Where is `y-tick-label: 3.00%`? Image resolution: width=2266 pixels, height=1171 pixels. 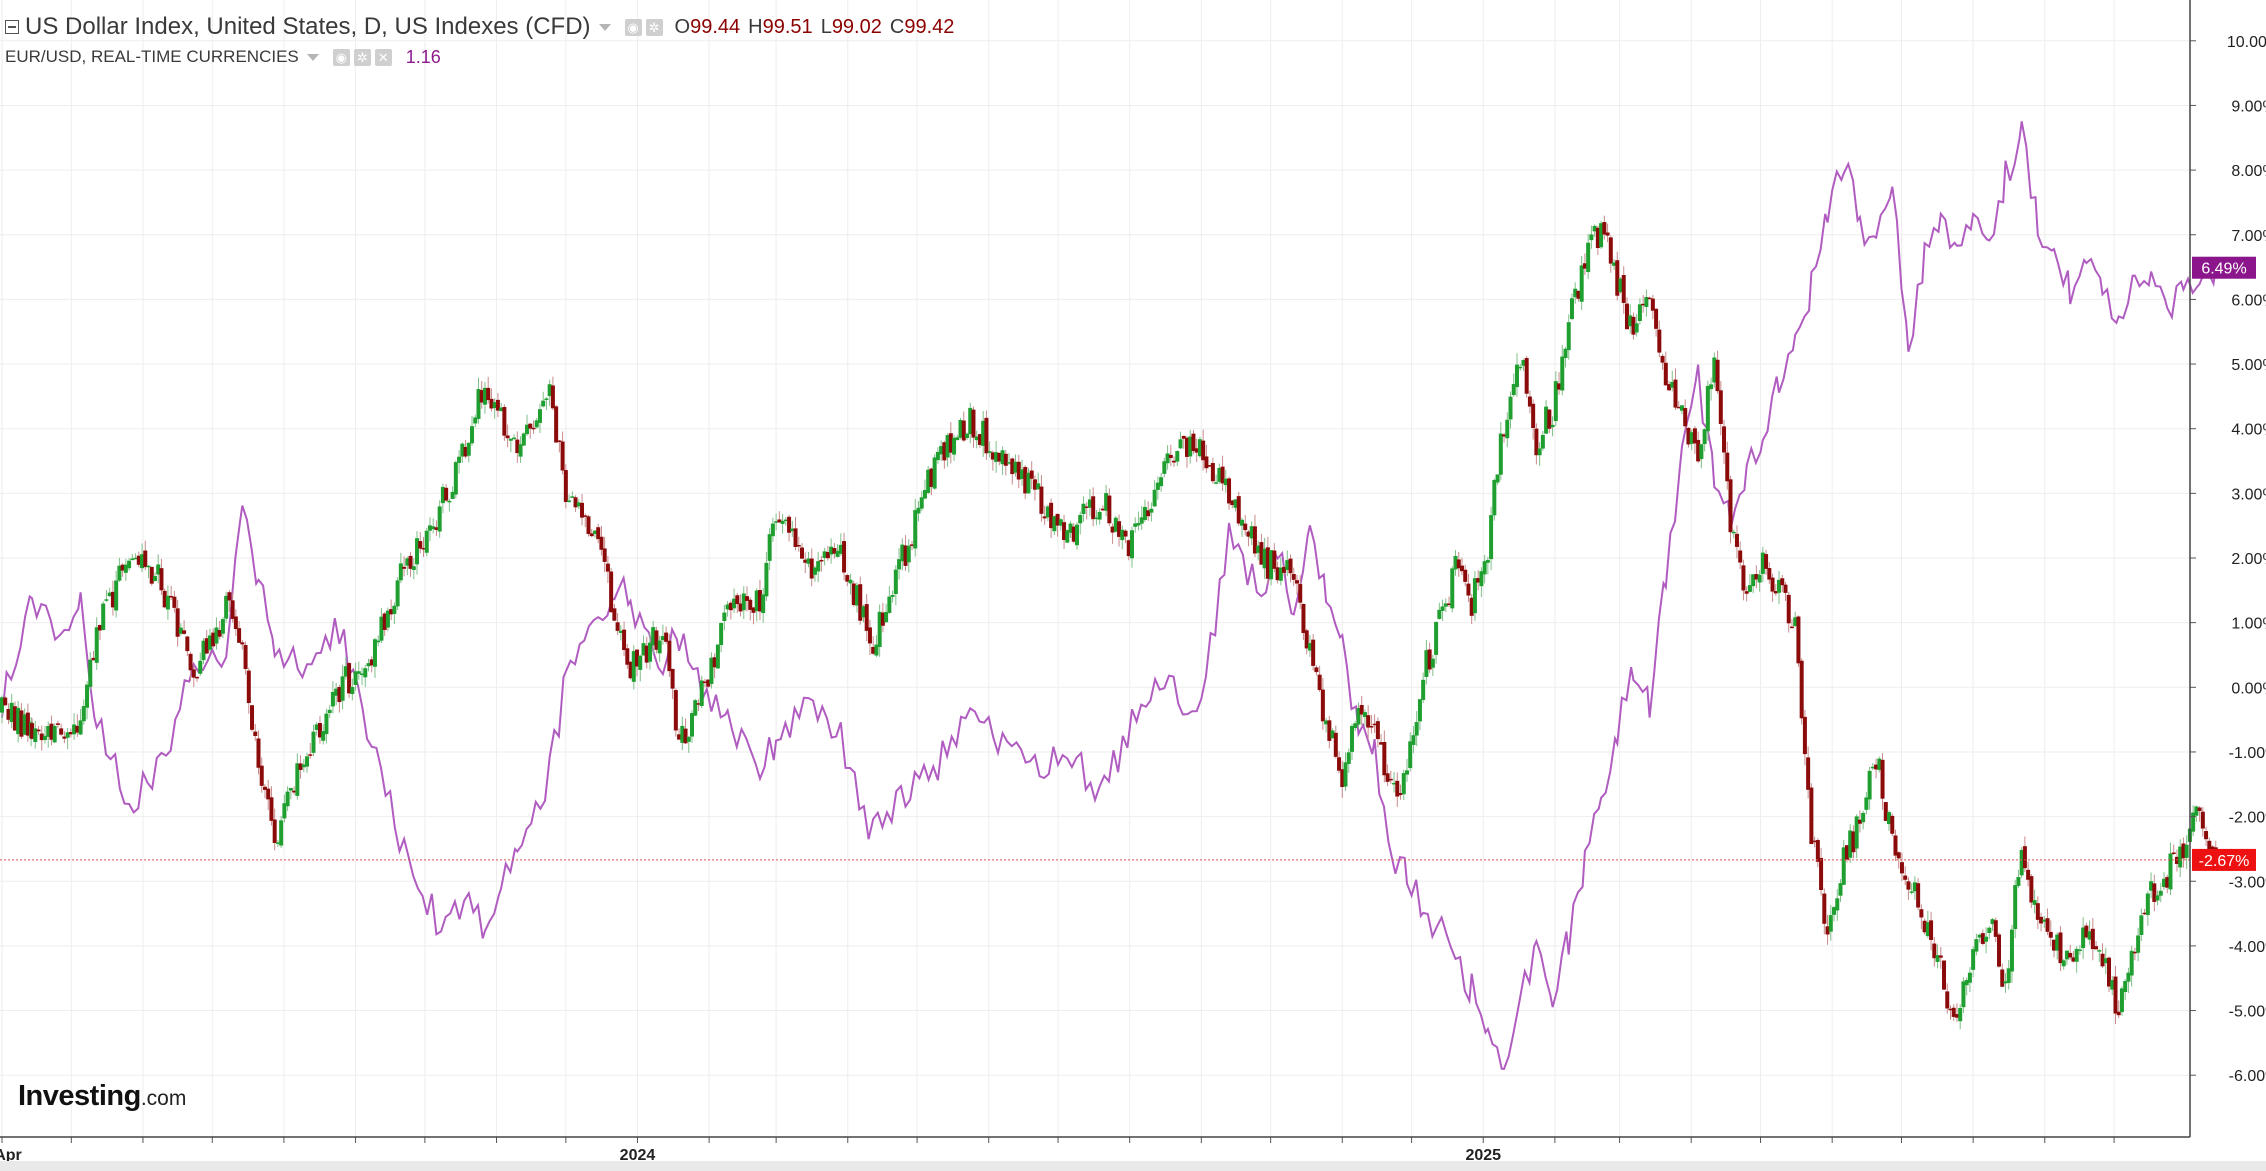 y-tick-label: 3.00% is located at coordinates (2248, 494).